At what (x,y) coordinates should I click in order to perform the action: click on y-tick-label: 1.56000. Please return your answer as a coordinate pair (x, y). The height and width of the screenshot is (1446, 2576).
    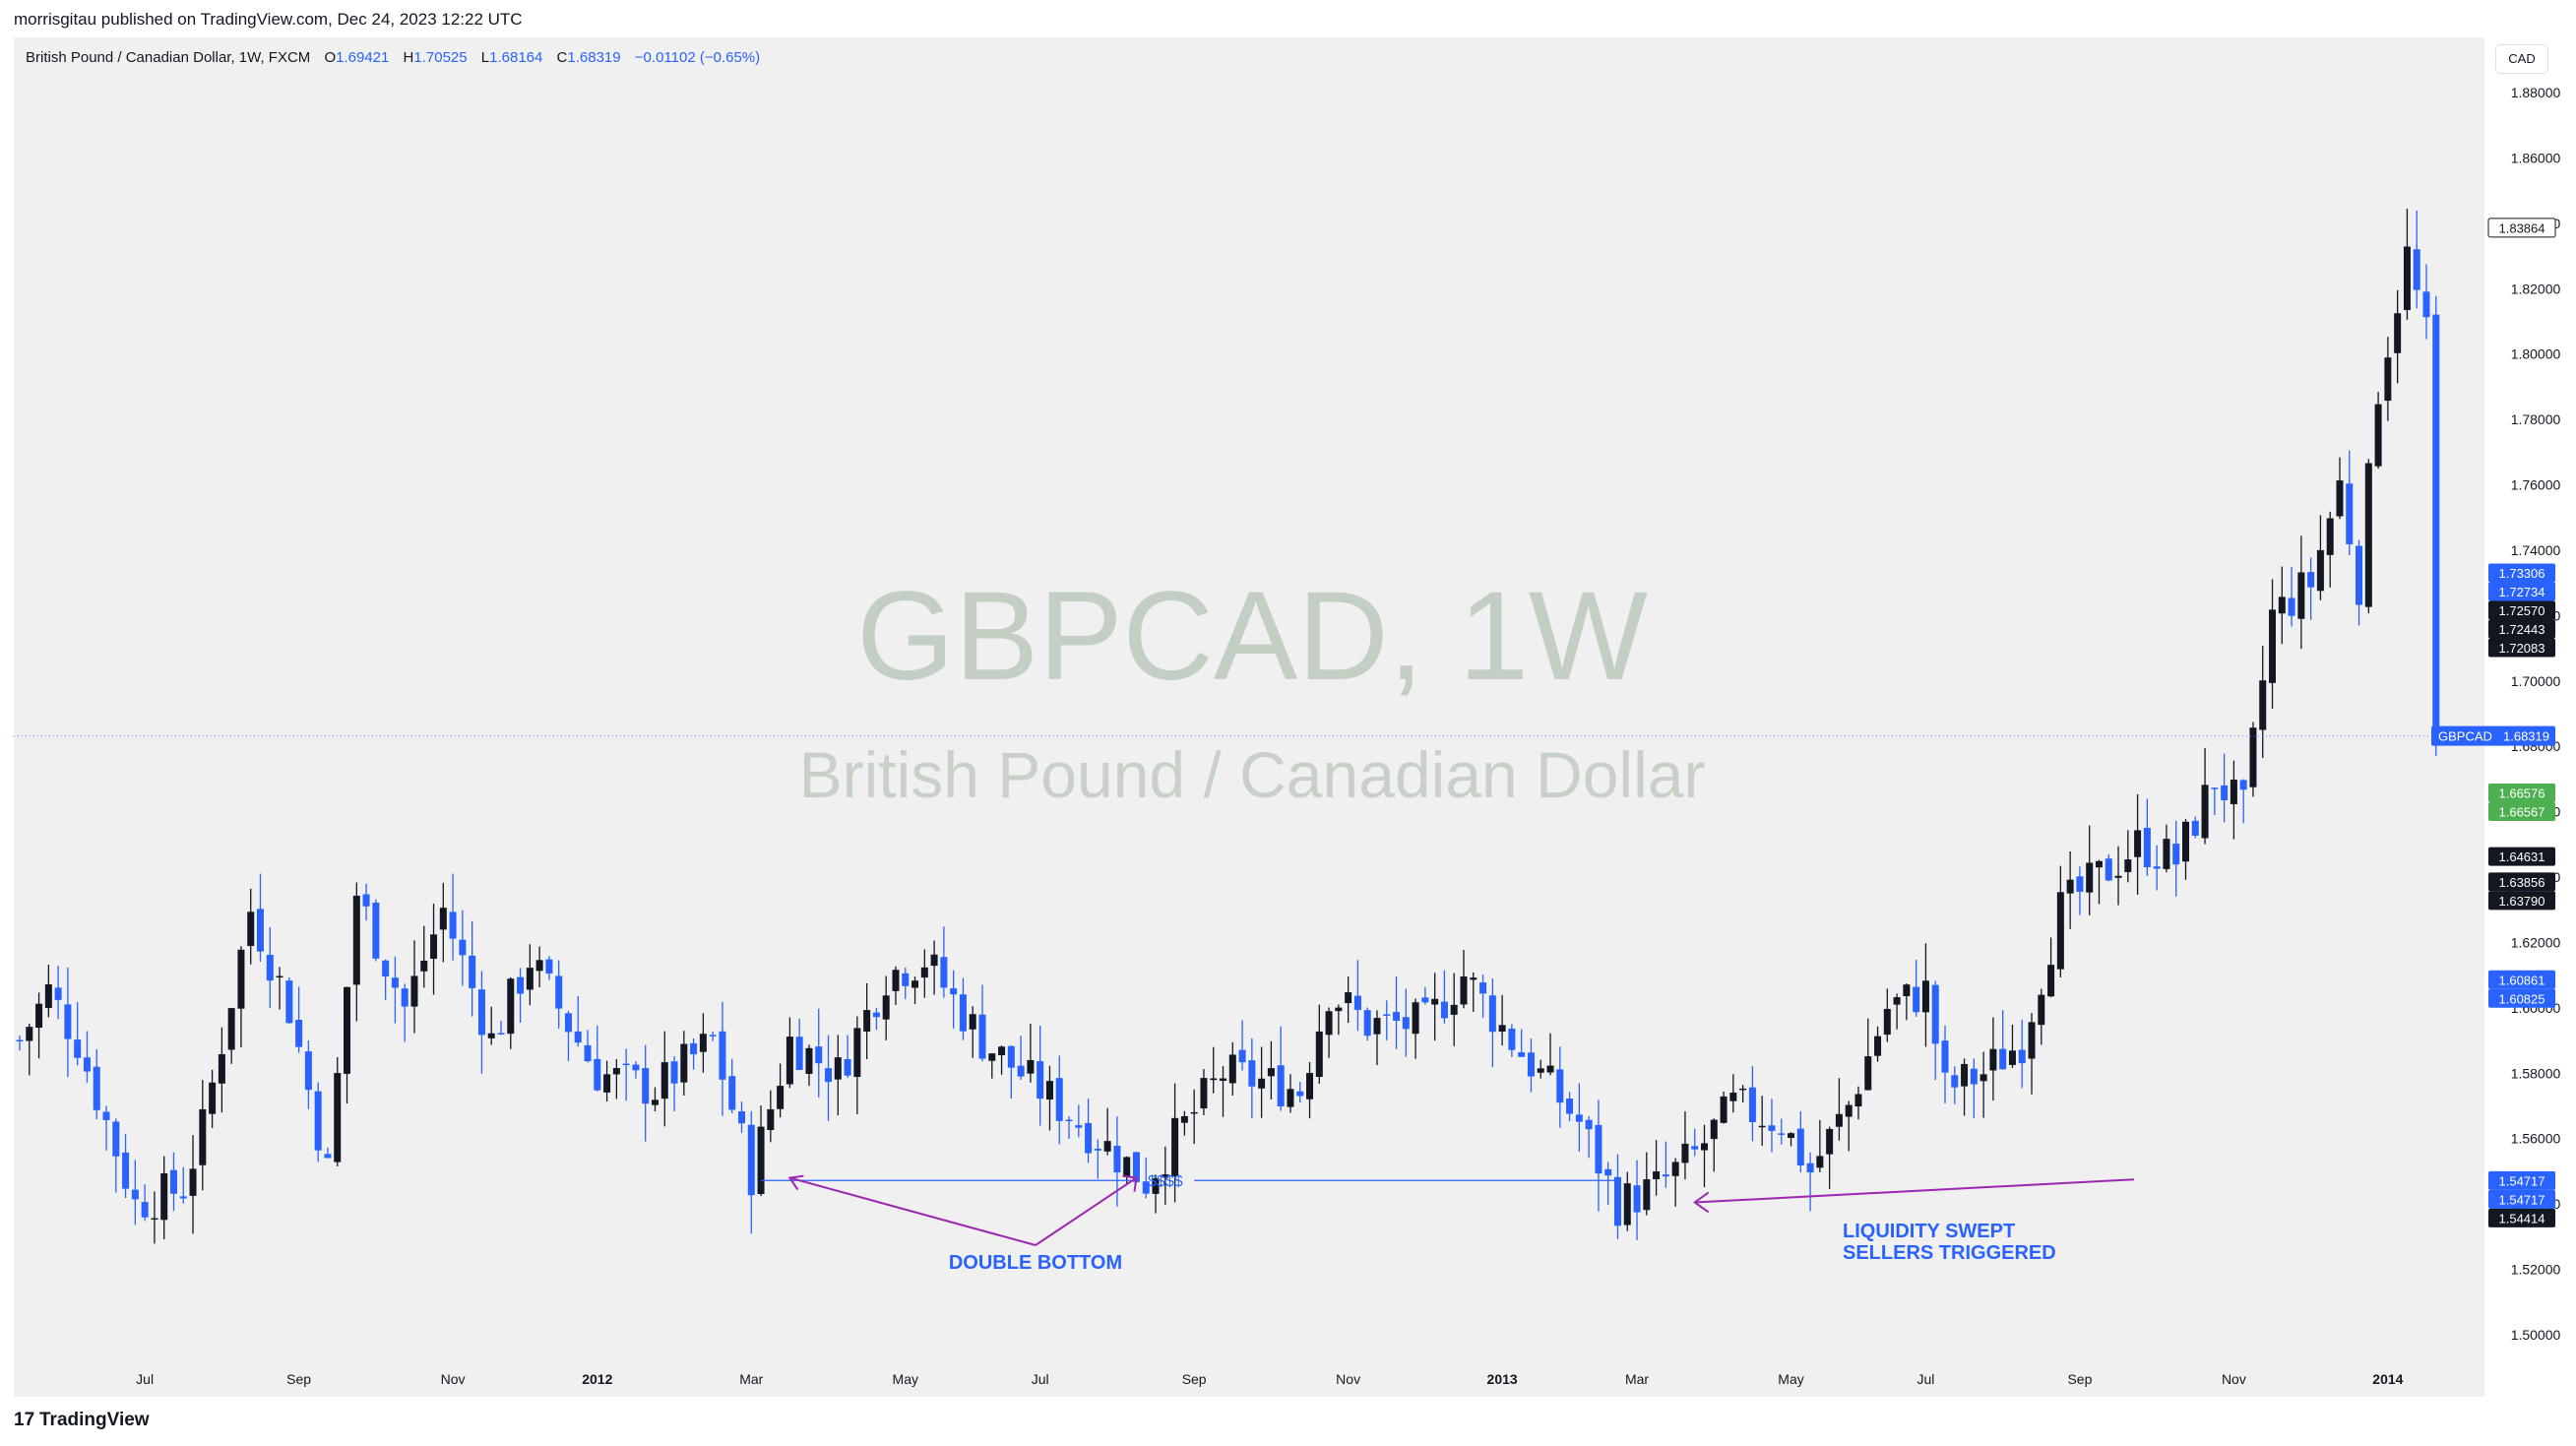
    Looking at the image, I should click on (2536, 1139).